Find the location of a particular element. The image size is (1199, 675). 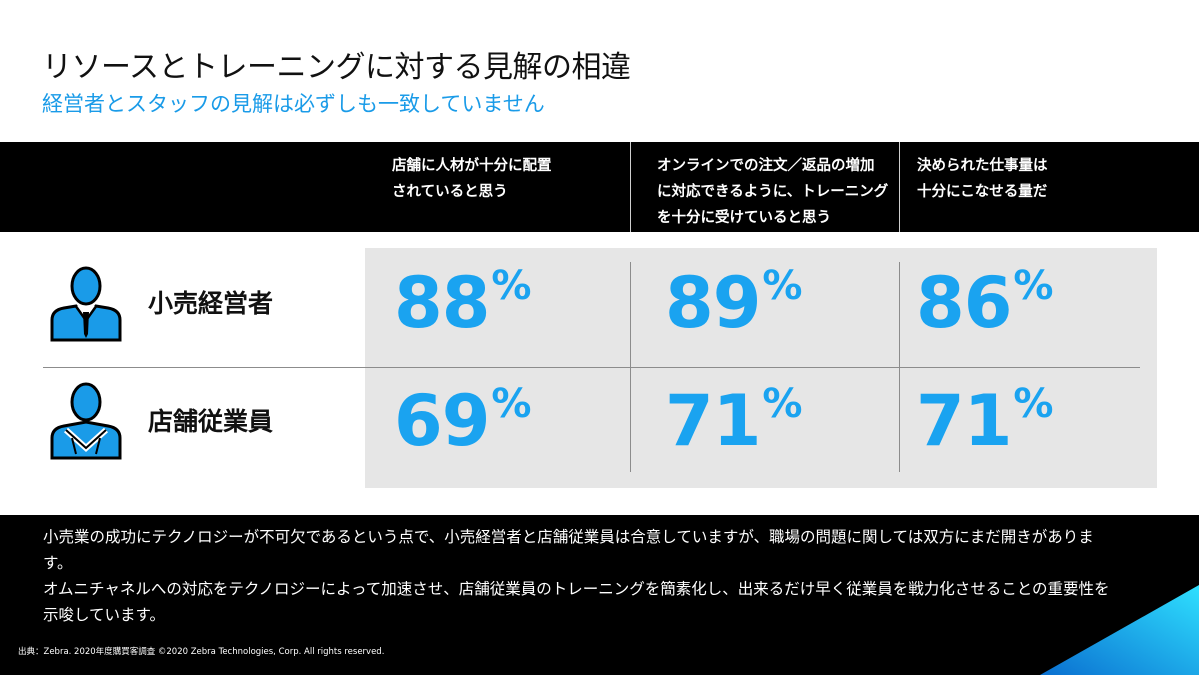

column-header-workload: 決められた仕事量は 十分にこなせる量だ is located at coordinates (982, 179).